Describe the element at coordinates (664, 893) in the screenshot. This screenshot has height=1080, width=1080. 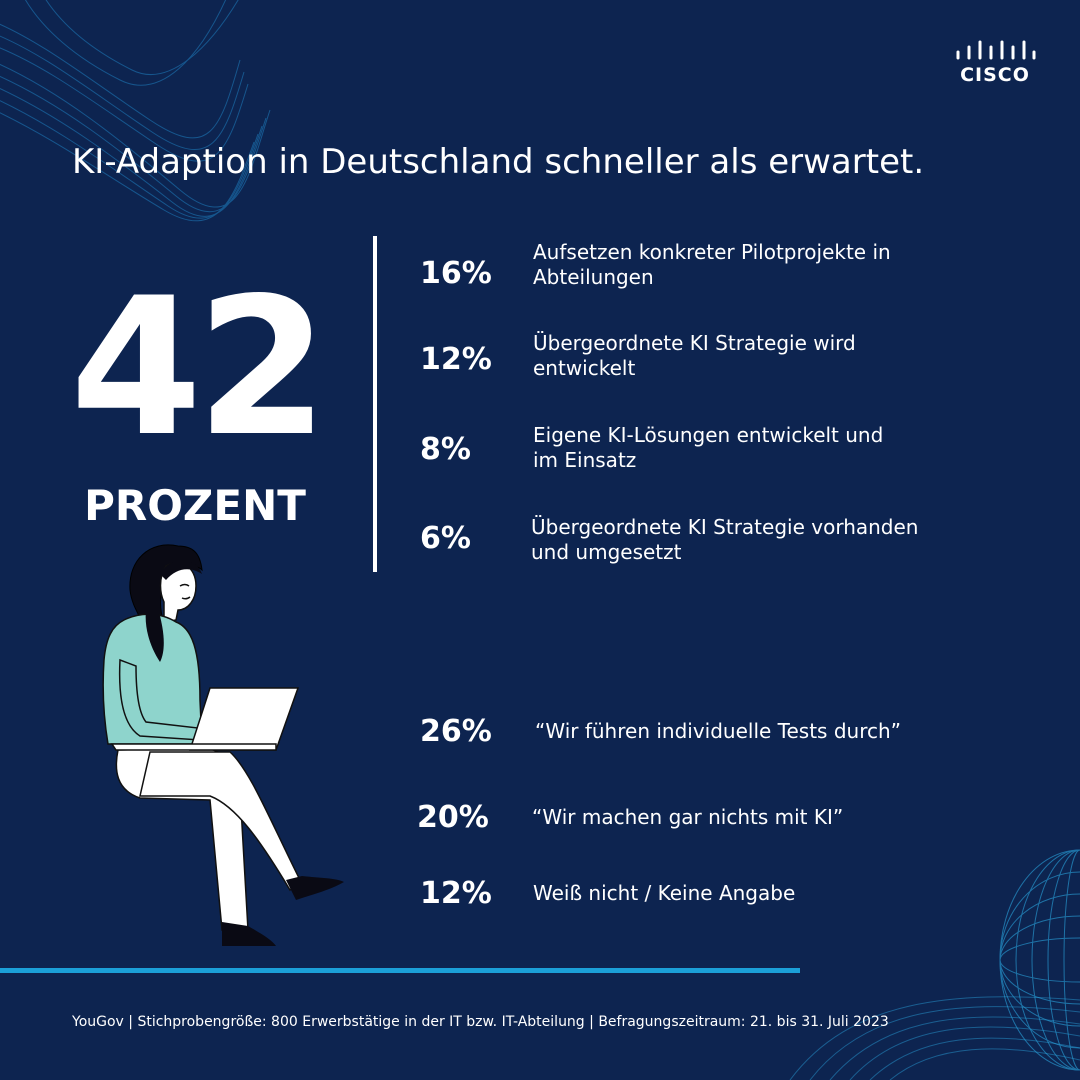
I see `other-stat-text-3: Weiß nicht / Keine Angabe` at that location.